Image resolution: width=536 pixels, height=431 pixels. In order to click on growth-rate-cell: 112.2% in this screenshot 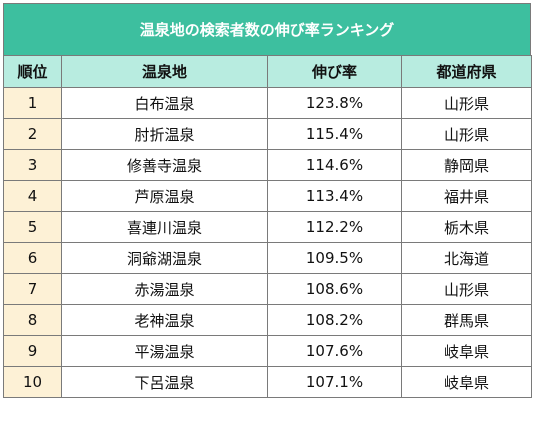, I will do `click(334, 227)`.